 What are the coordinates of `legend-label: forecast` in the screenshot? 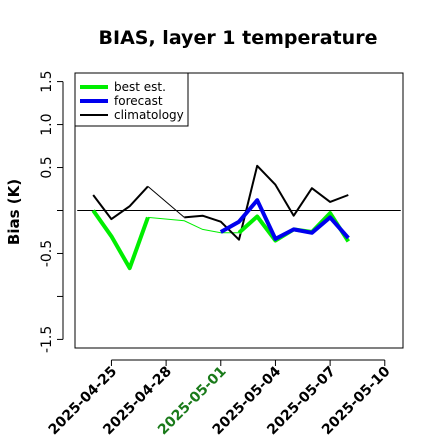 It's located at (138, 101).